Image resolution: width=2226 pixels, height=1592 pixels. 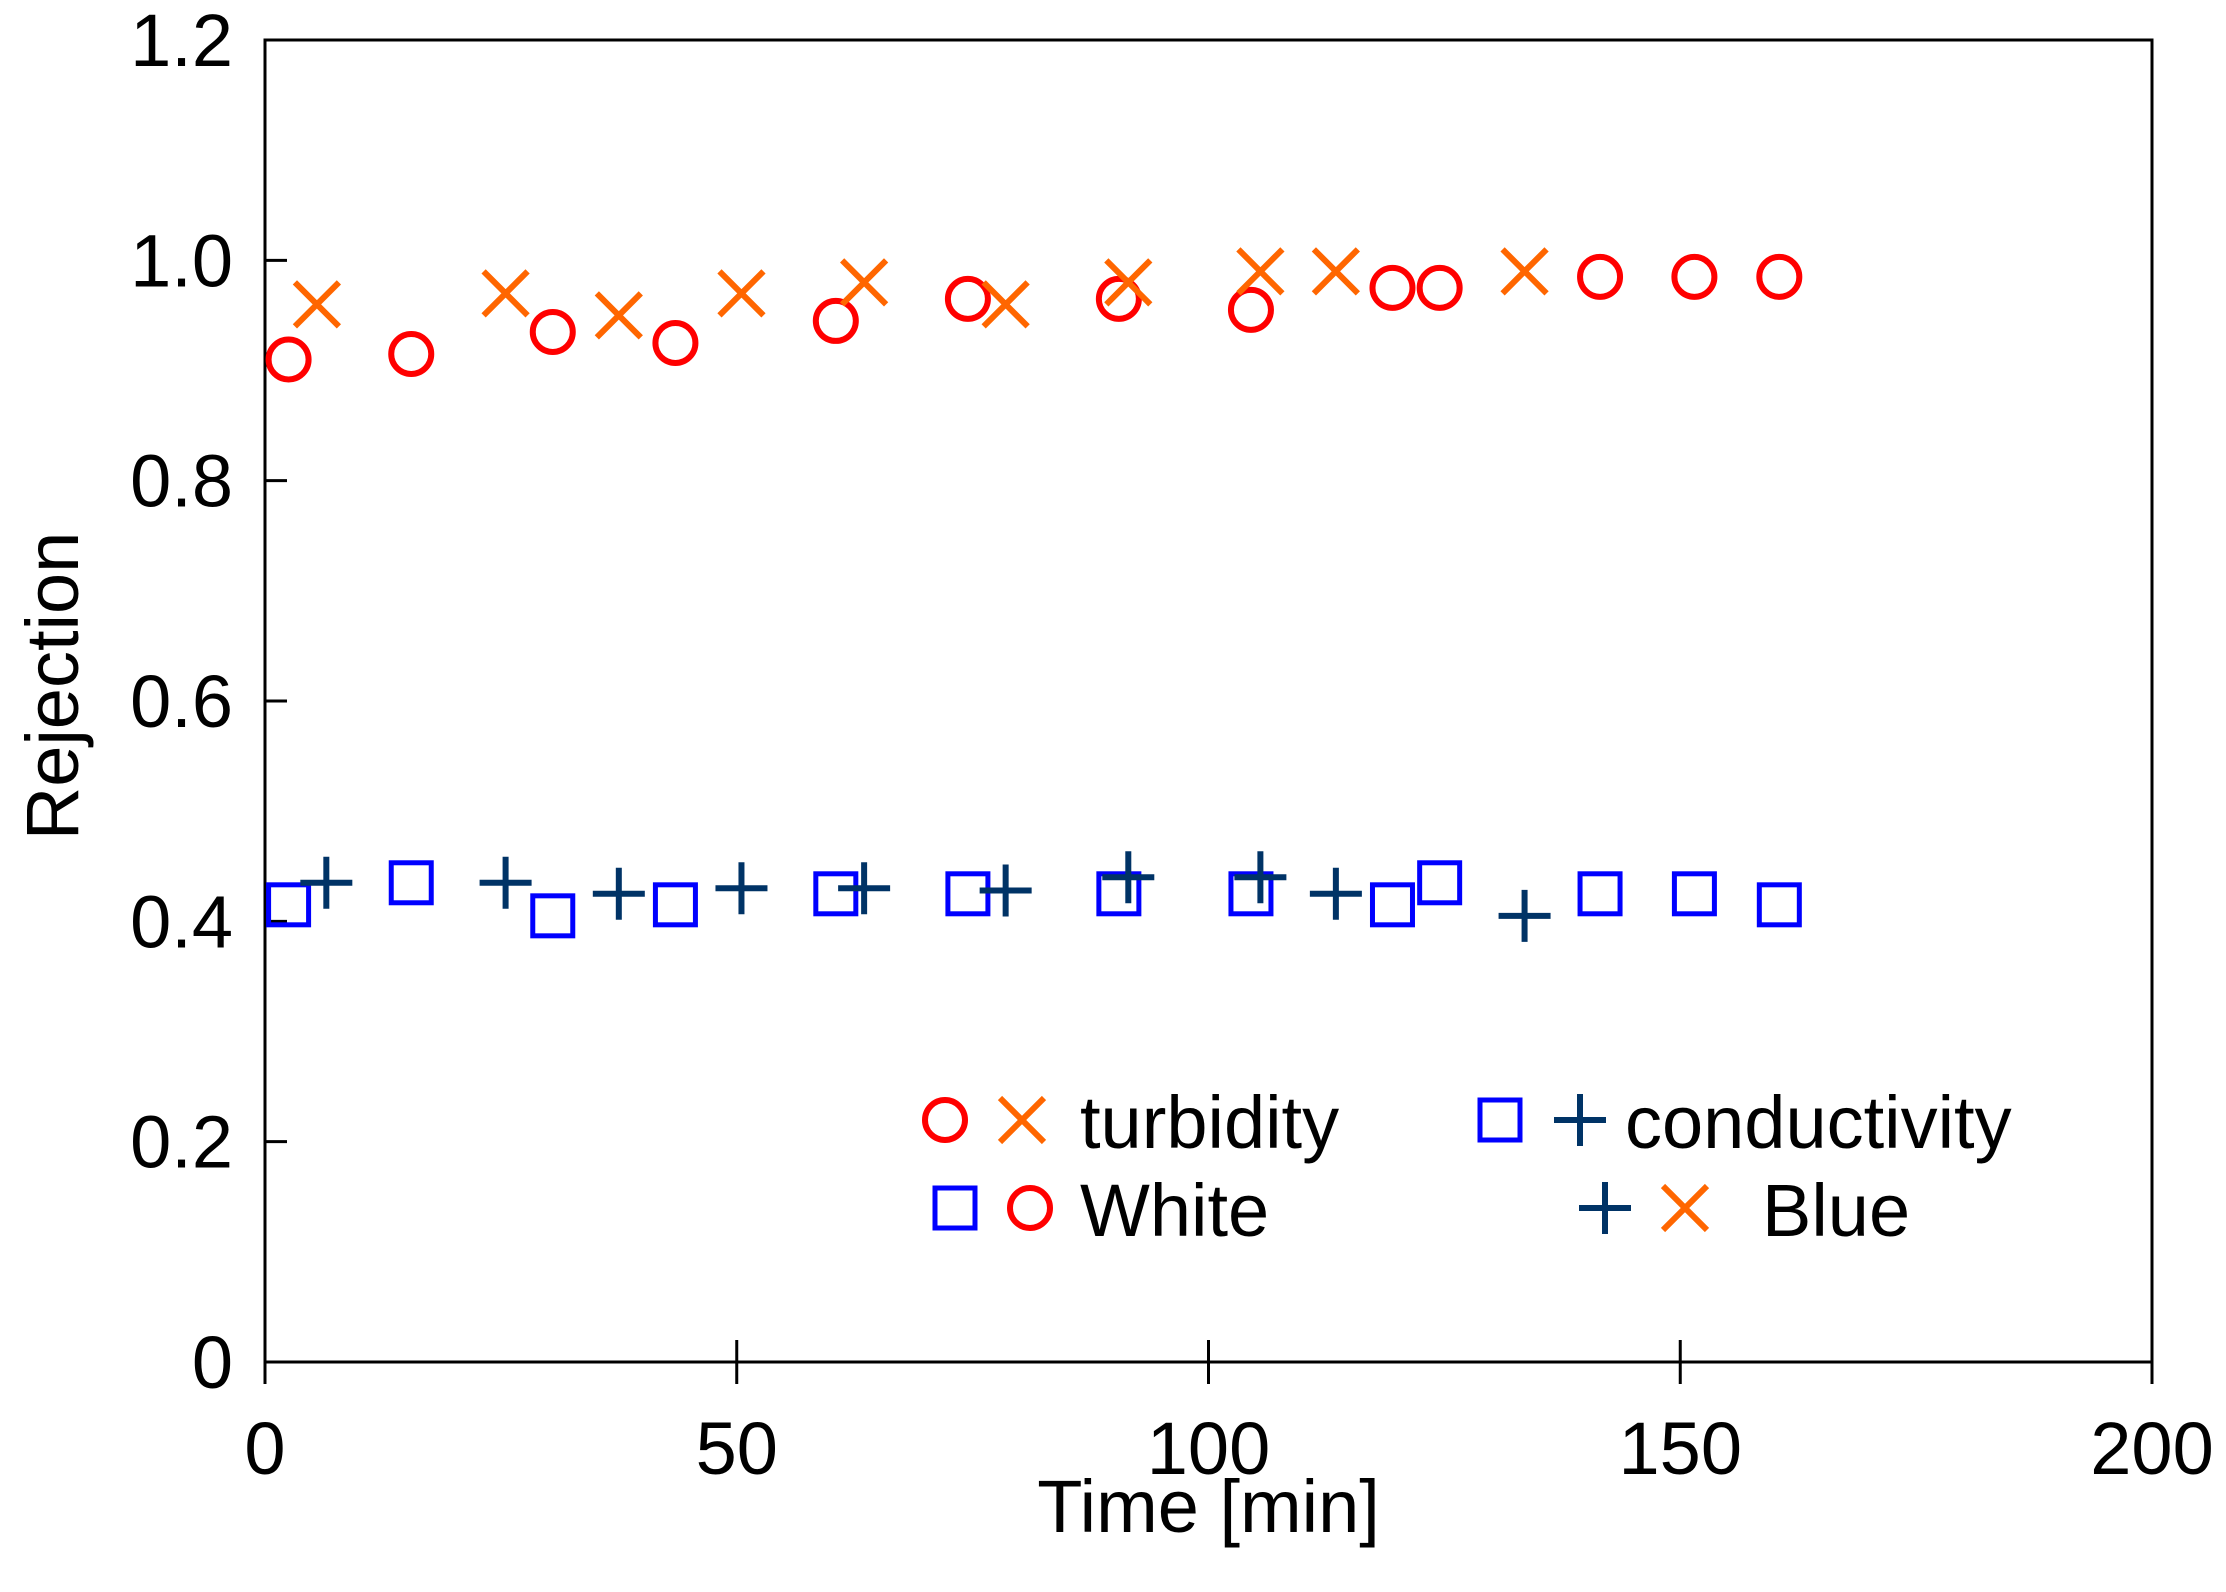 I want to click on y-axis-ticks: 0 0.2 0.4 0.6 0.8 1.0 1.2, so click(x=208, y=702).